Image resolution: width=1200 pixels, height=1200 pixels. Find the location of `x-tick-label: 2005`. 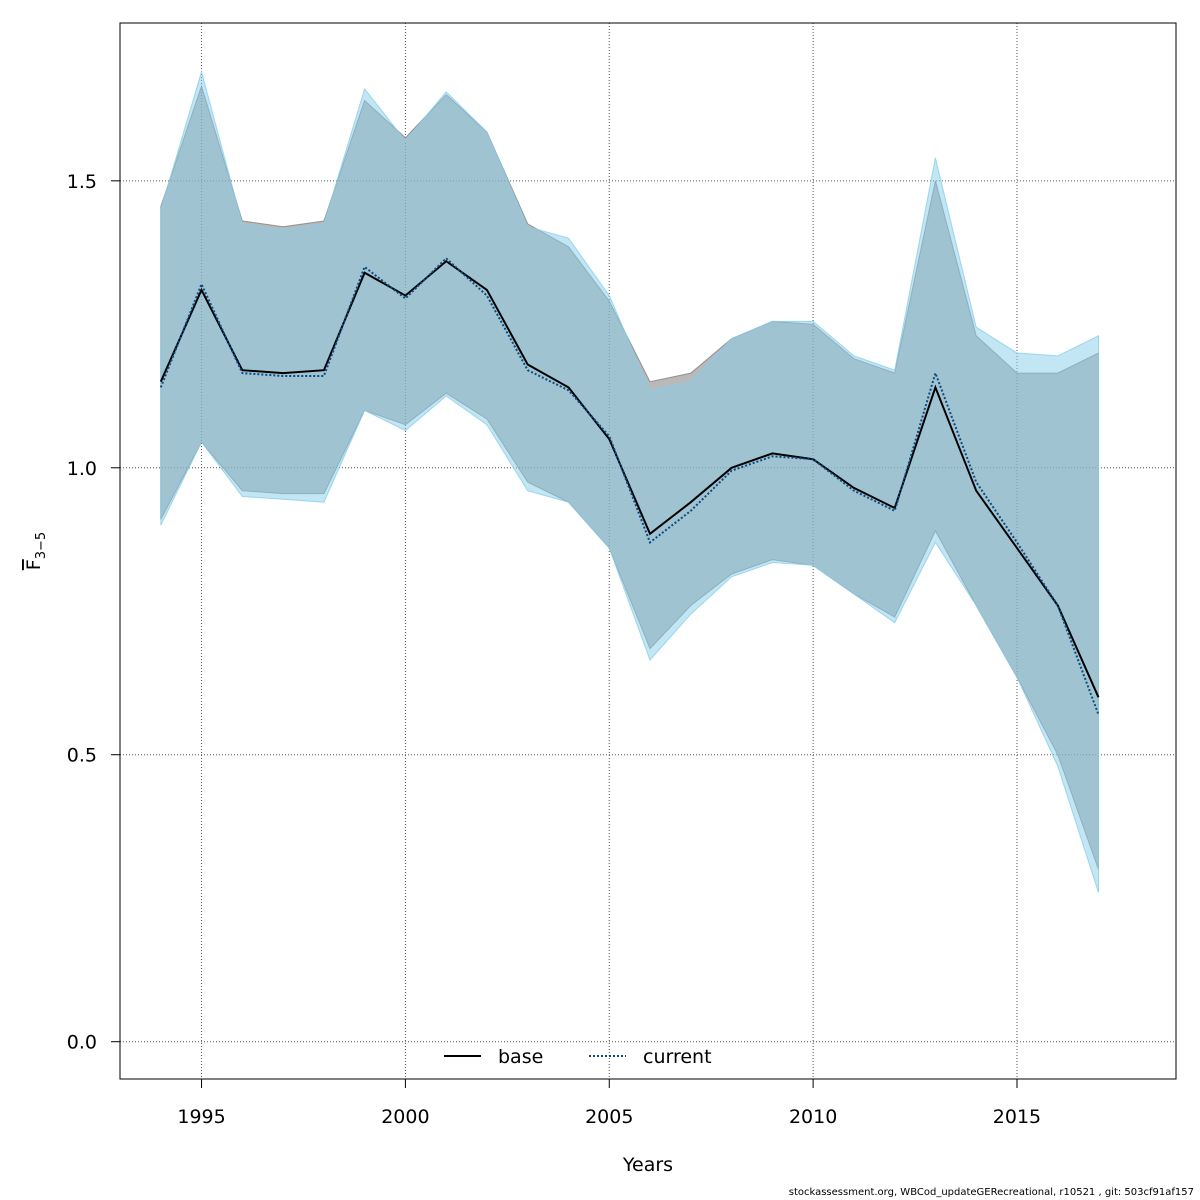

x-tick-label: 2005 is located at coordinates (609, 1117).